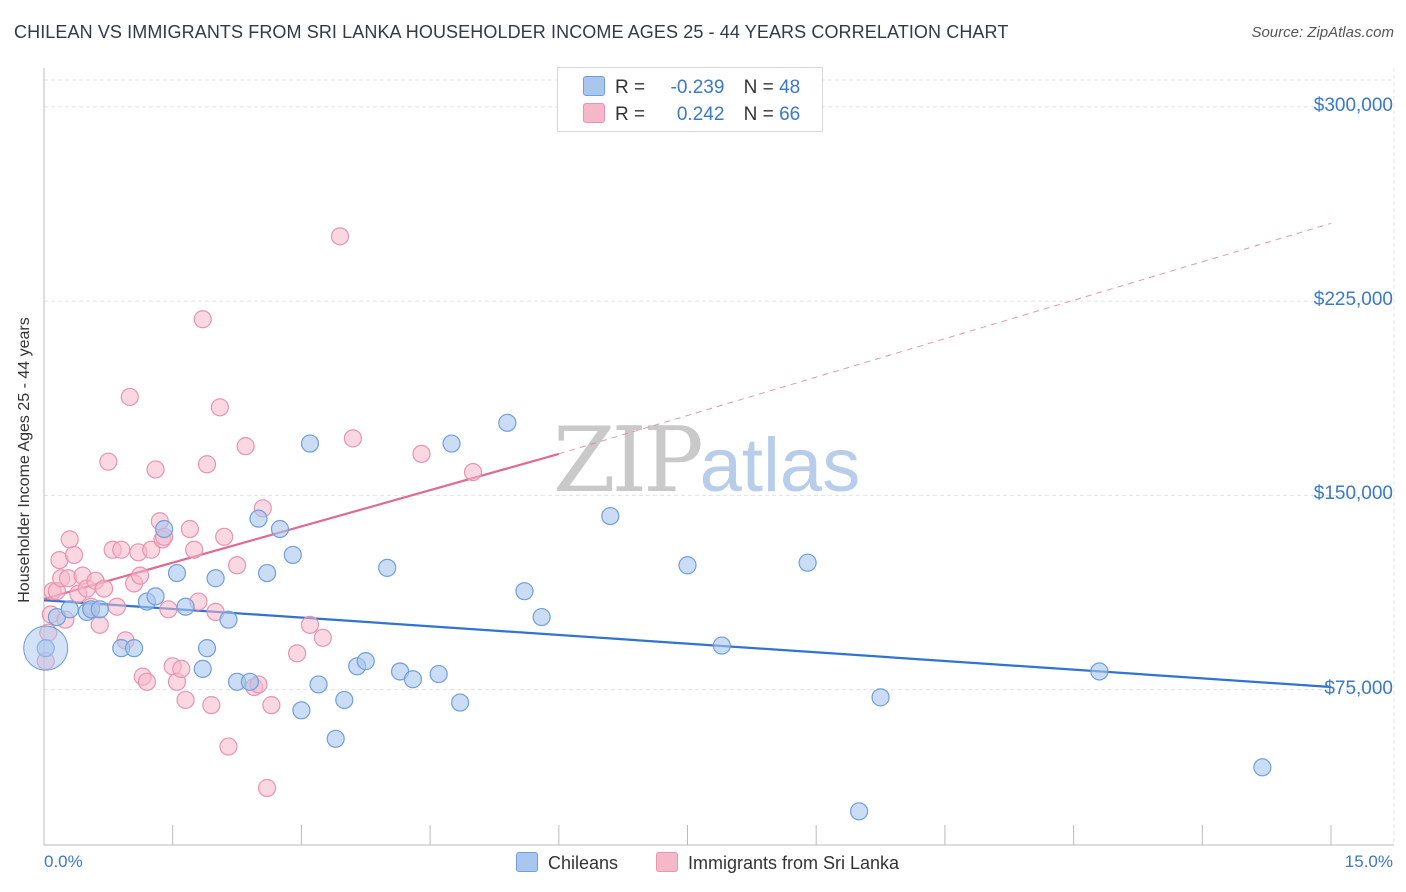 This screenshot has width=1406, height=892. Describe the element at coordinates (667, 862) in the screenshot. I see `bottom-legend-swatch-srilanka` at that location.